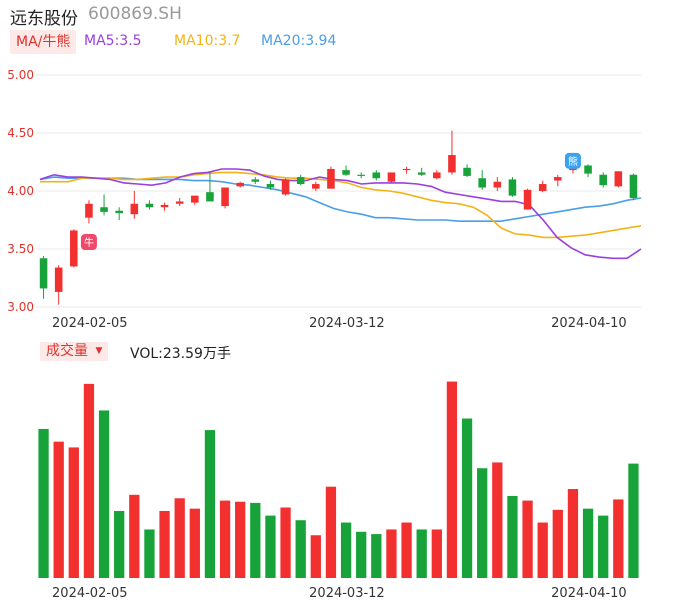  What do you see at coordinates (20, 133) in the screenshot?
I see `y-tick-label: 4.50` at bounding box center [20, 133].